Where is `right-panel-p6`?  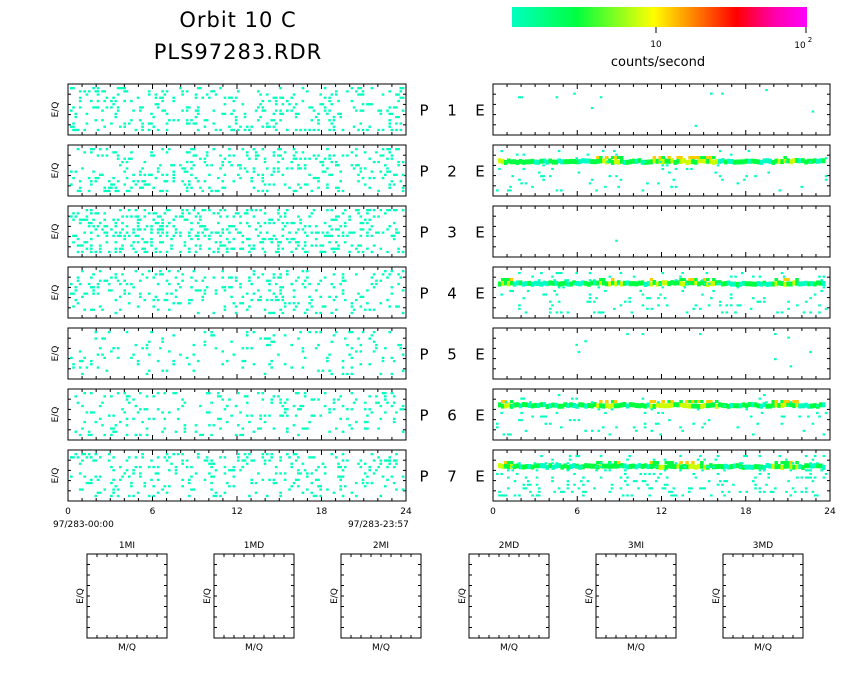
right-panel-p6 is located at coordinates (661, 414).